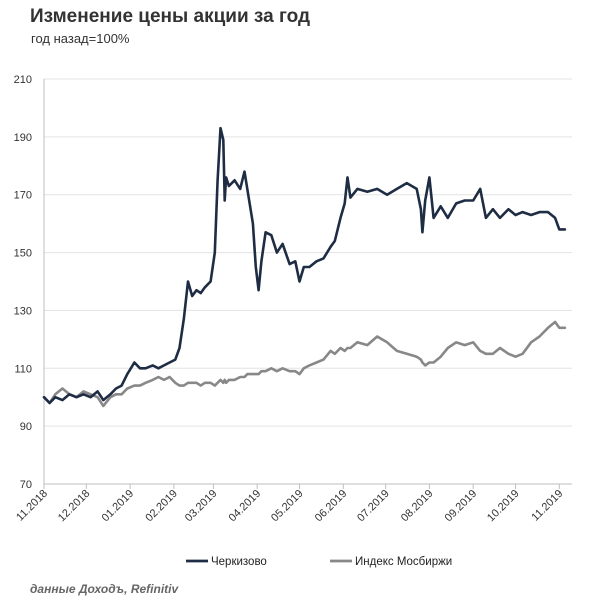 The width and height of the screenshot is (590, 602). Describe the element at coordinates (417, 506) in the screenshot. I see `x-tick-label: 08.2019` at that location.